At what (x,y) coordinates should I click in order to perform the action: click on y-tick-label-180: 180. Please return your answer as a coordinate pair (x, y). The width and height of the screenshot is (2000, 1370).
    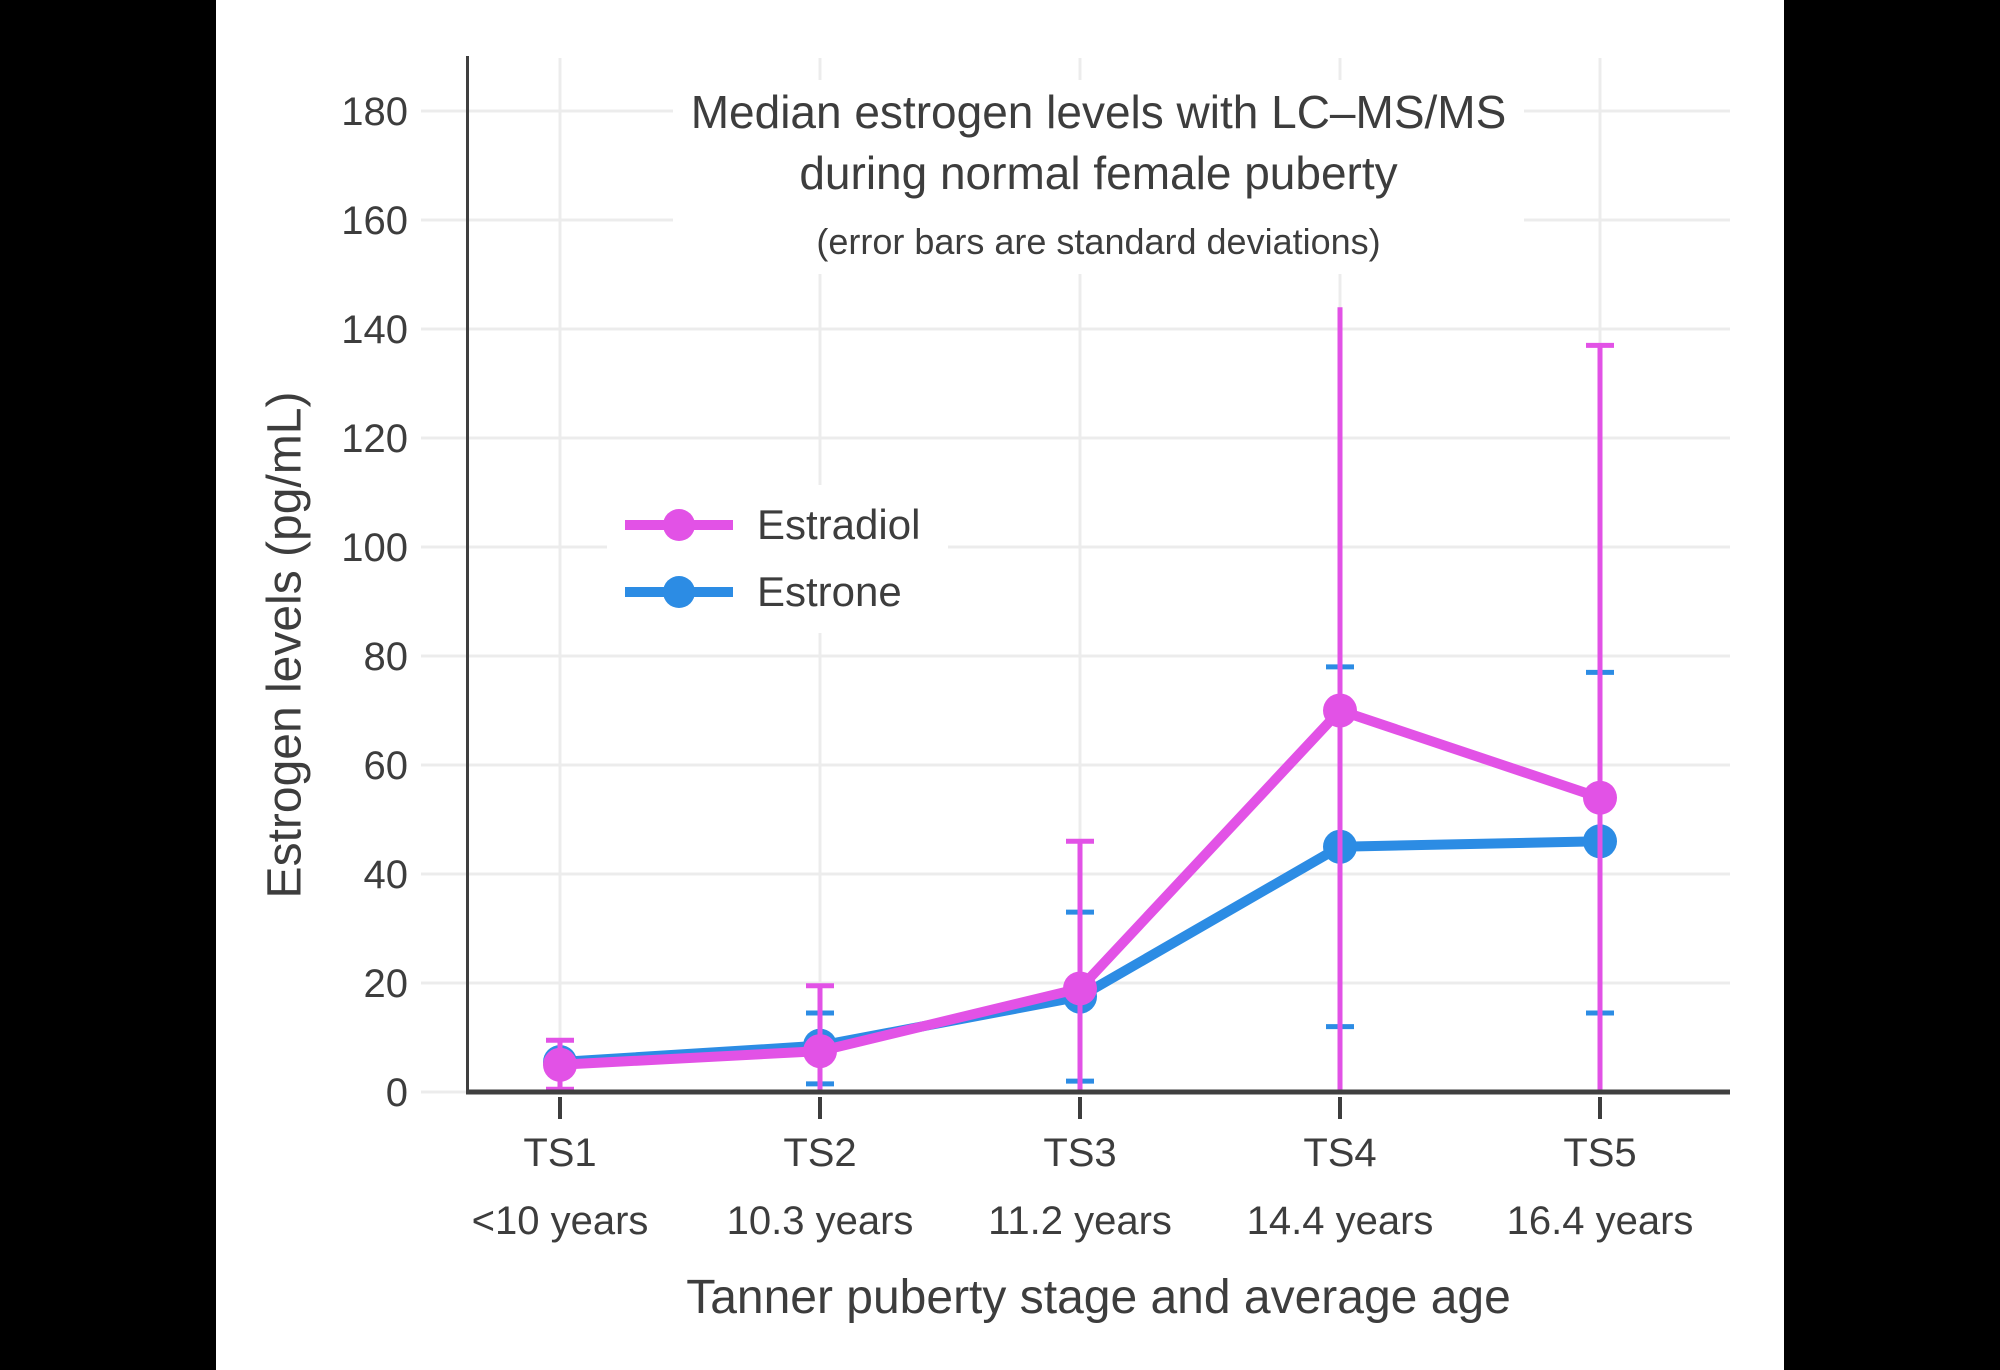
    Looking at the image, I should click on (374, 112).